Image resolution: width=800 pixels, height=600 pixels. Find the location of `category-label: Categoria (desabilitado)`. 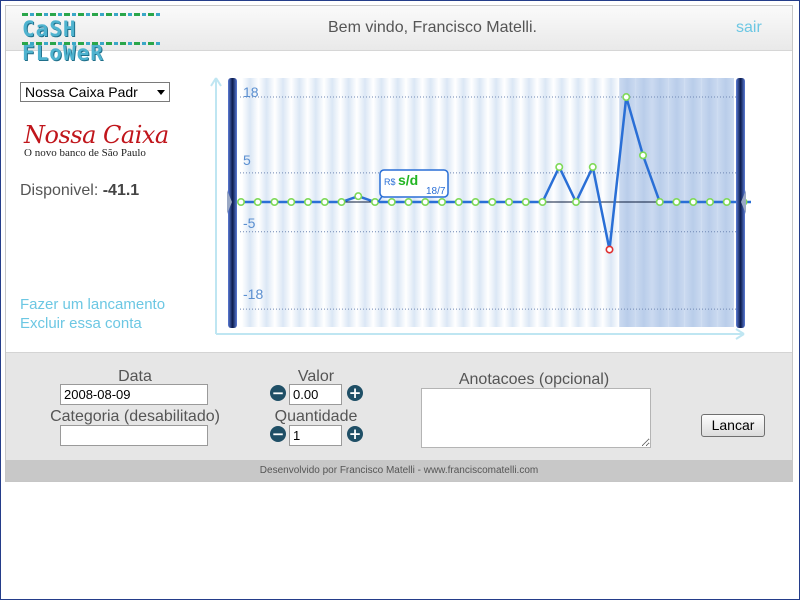

category-label: Categoria (desabilitado) is located at coordinates (135, 416).